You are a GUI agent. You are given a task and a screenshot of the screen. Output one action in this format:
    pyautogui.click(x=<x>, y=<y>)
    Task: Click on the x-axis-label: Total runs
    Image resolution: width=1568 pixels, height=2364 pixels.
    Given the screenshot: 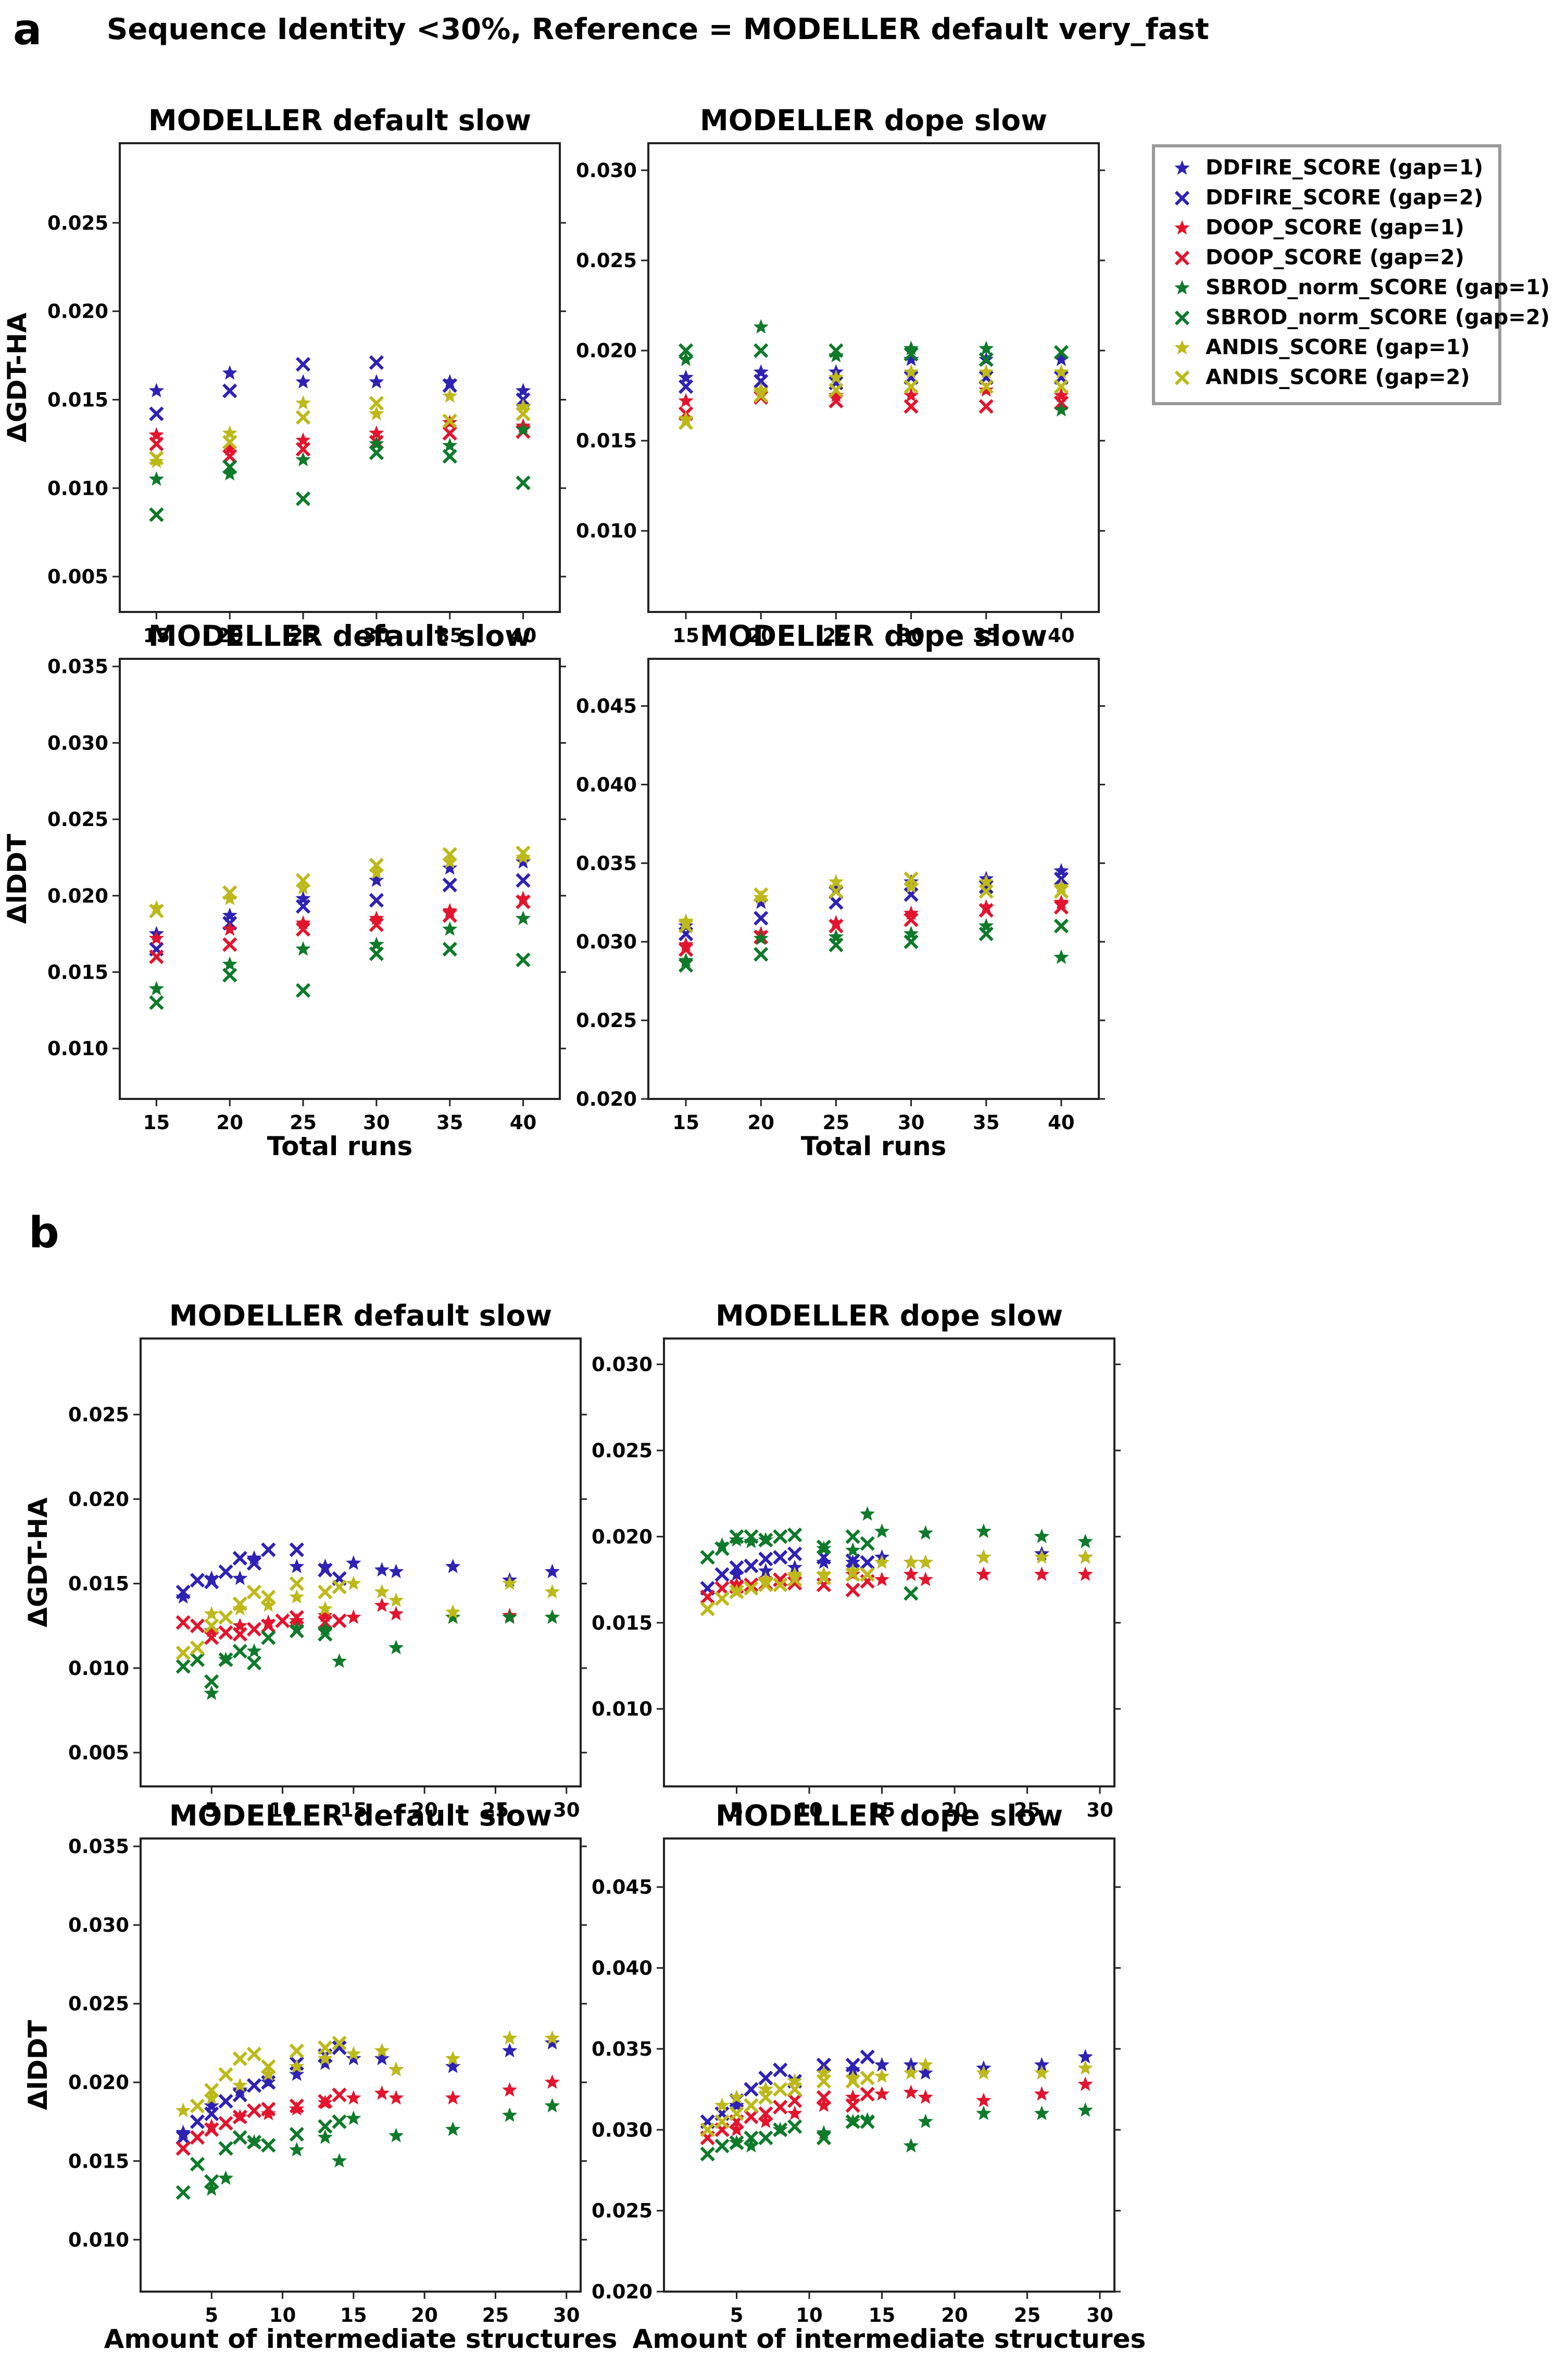 What is the action you would take?
    pyautogui.click(x=340, y=1146)
    